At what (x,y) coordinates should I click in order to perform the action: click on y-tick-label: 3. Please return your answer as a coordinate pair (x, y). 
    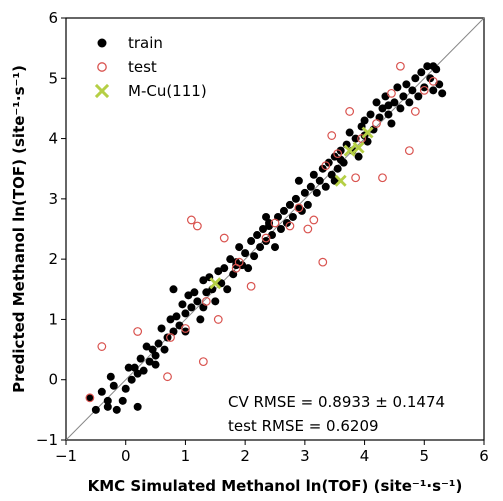
    Looking at the image, I should click on (53, 199).